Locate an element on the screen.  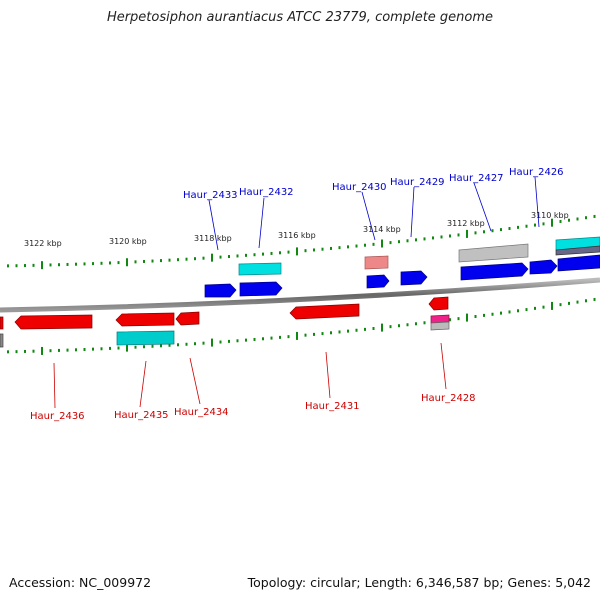
scale-label: 3114 kbp is located at coordinates (382, 229).